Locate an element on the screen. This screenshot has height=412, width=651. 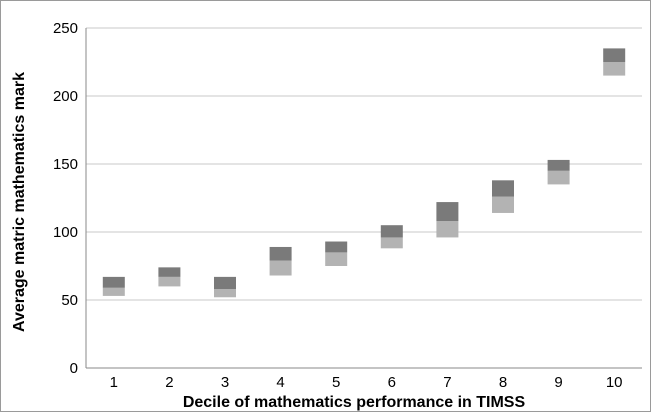
x-tick-8: 8 is located at coordinates (503, 382).